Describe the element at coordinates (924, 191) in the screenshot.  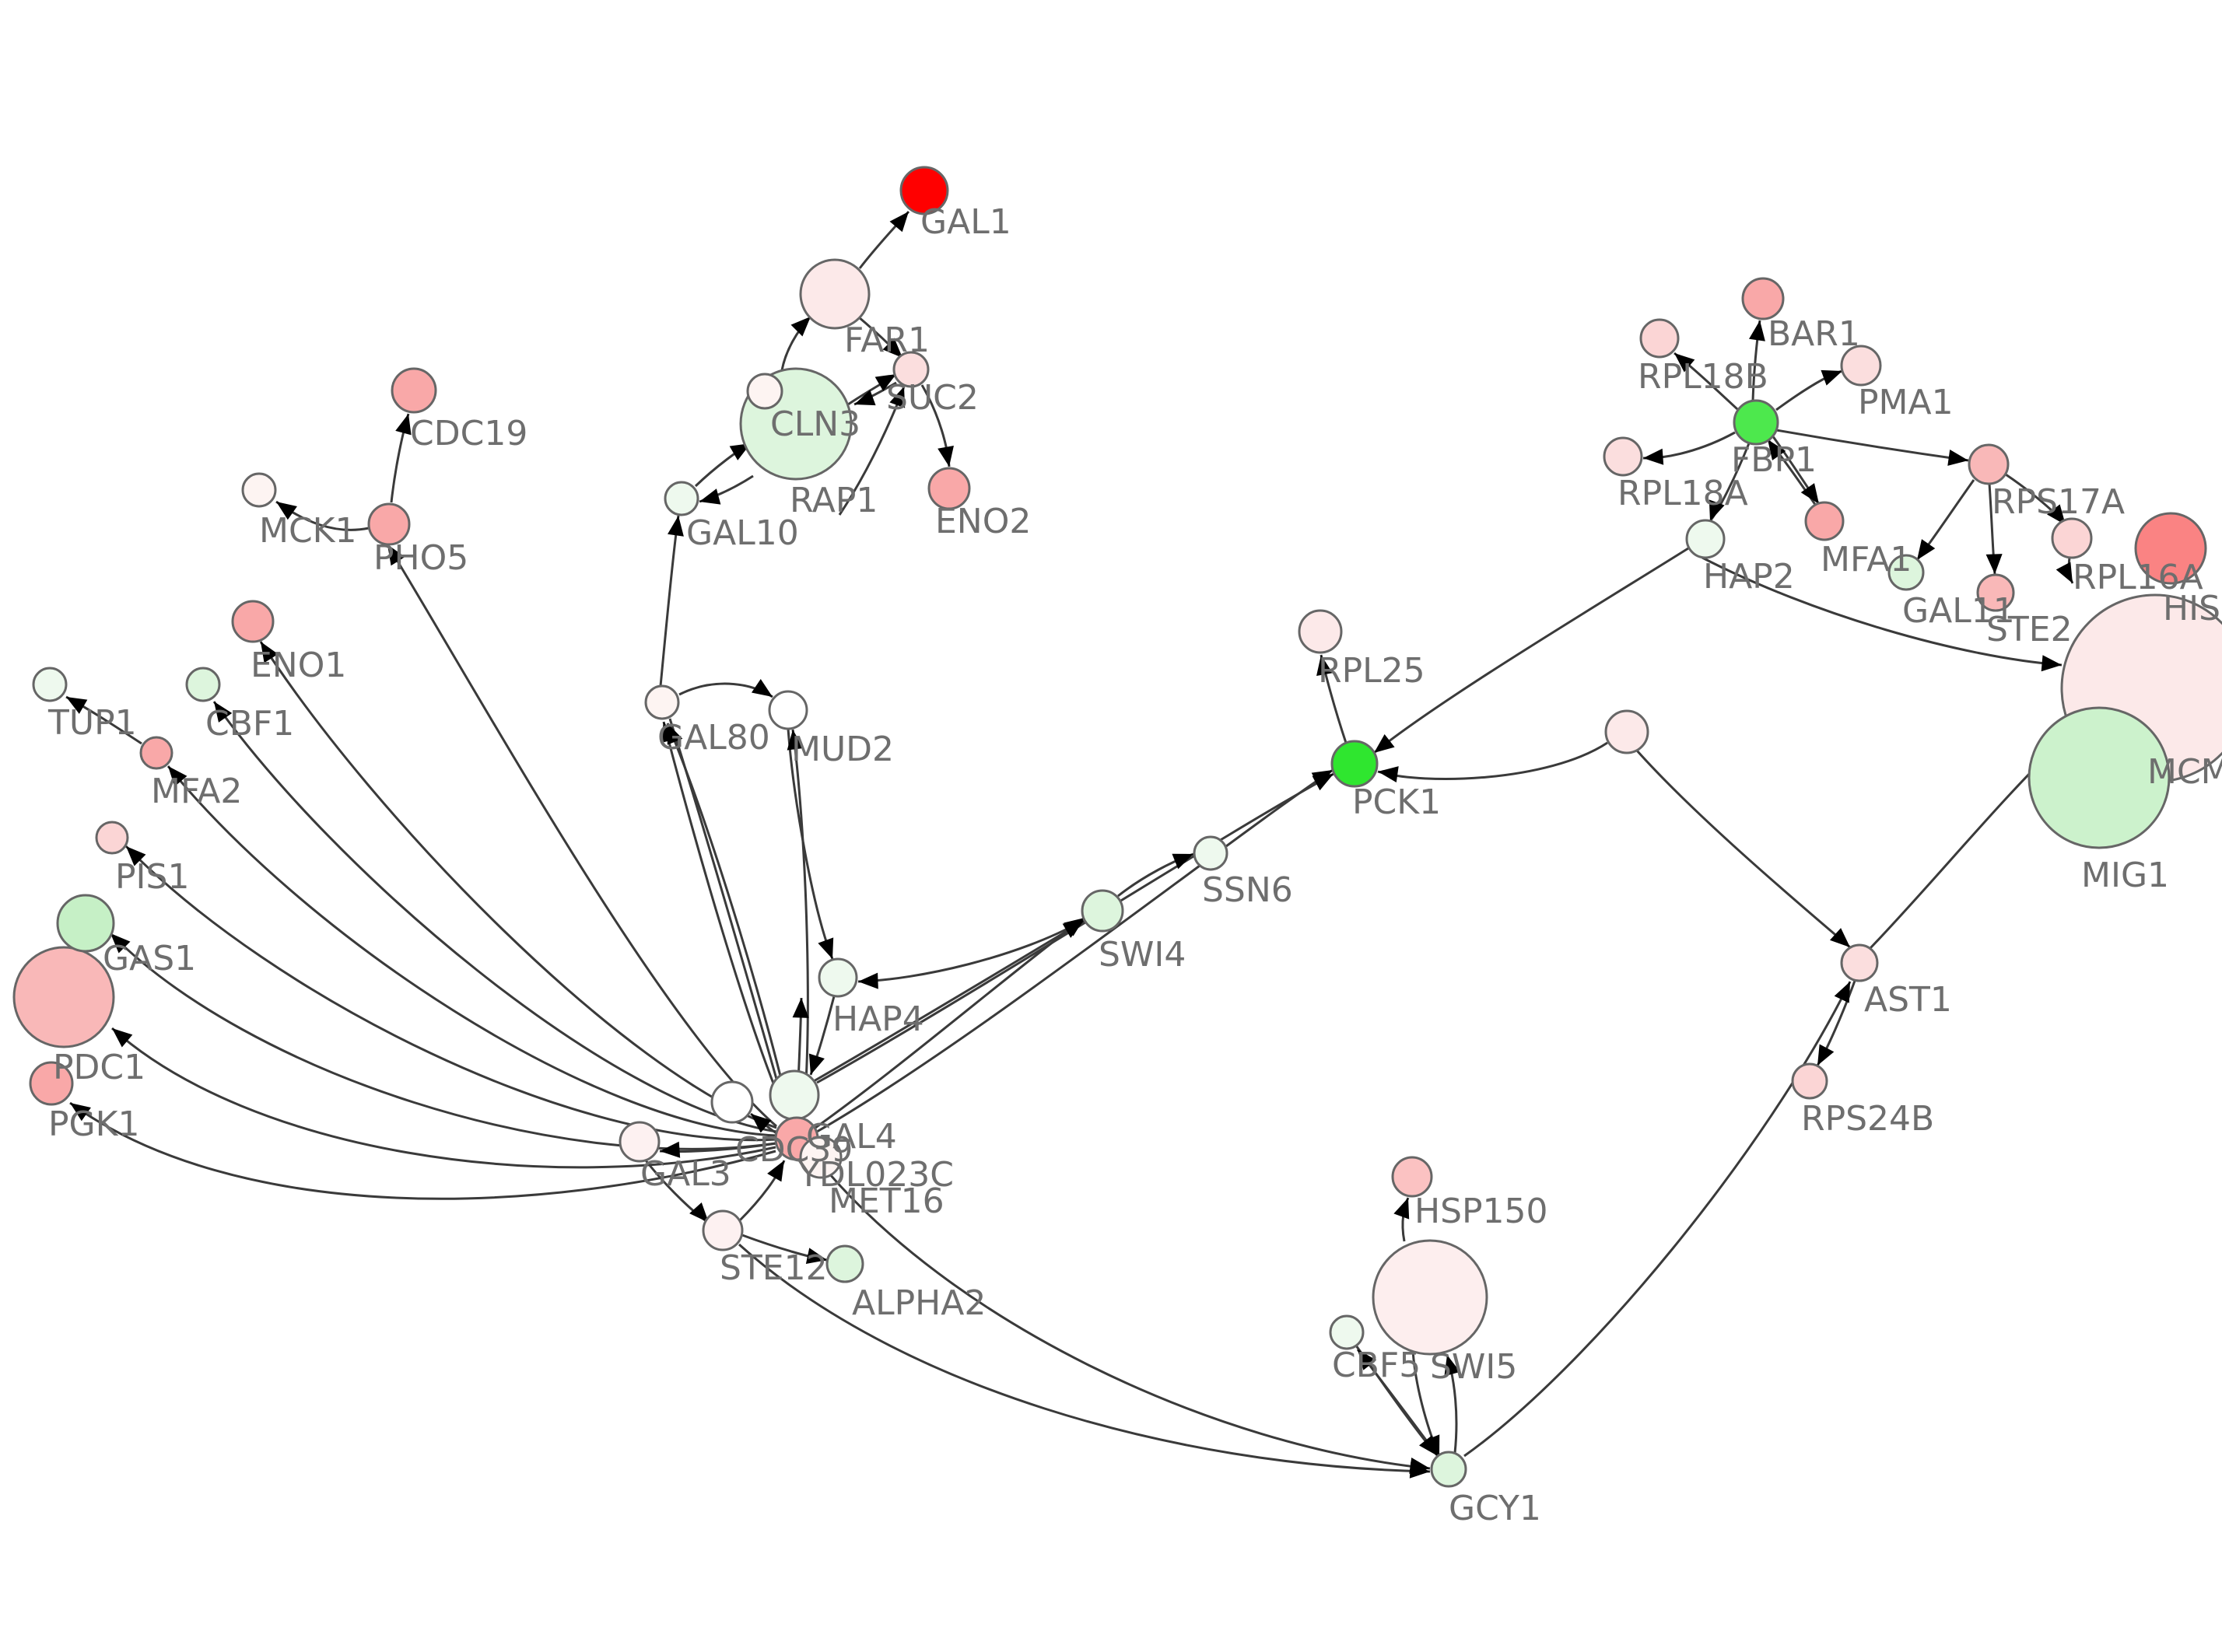
I see `node-gal1` at that location.